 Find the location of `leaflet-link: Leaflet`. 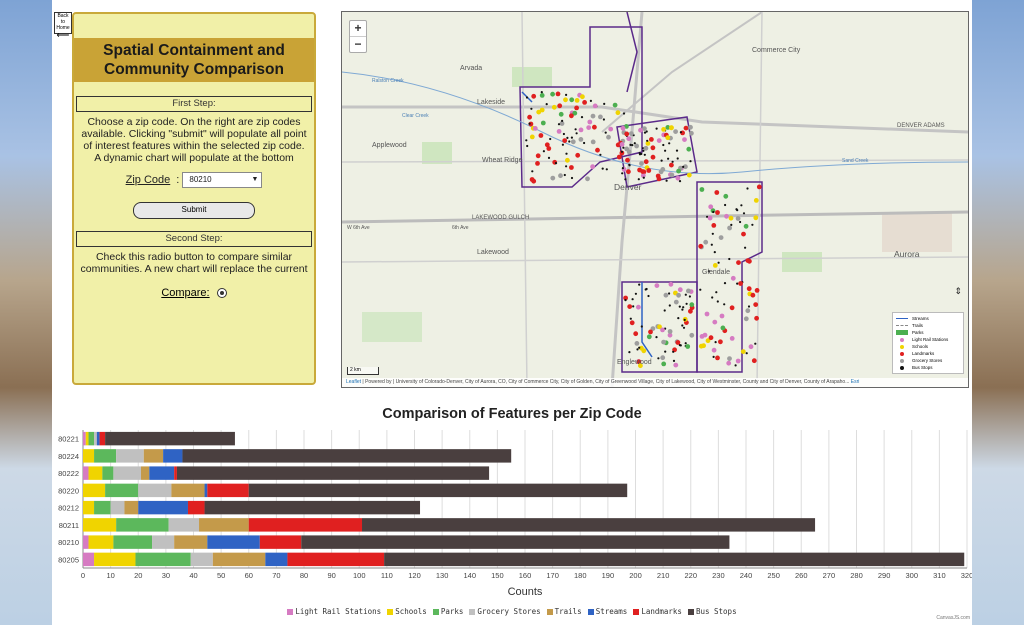

leaflet-link: Leaflet is located at coordinates (354, 382).